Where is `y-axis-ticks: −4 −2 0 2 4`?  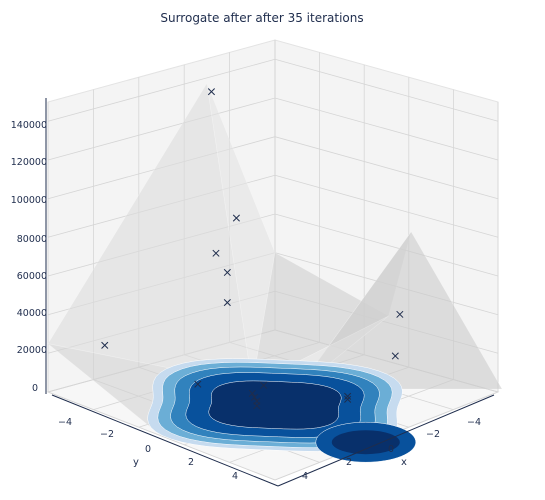 y-axis-ticks: −4 −2 0 2 4 is located at coordinates (148, 449).